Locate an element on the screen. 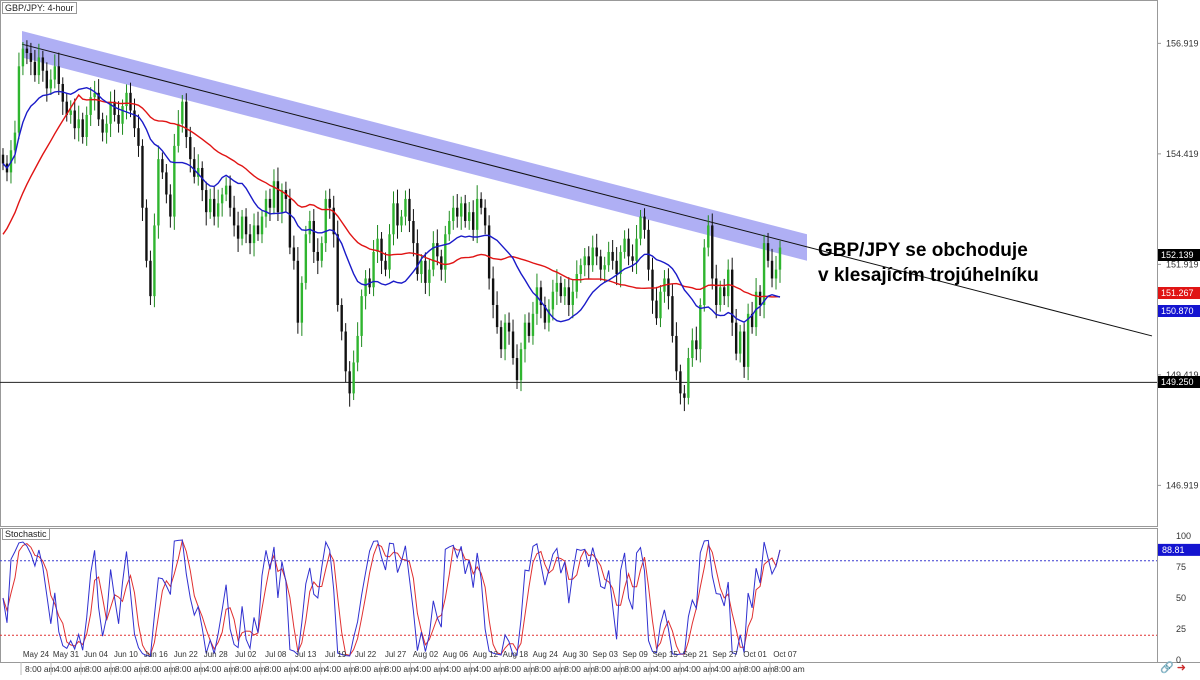 This screenshot has height=680, width=1200. x-date-label: Aug 12 is located at coordinates (486, 654).